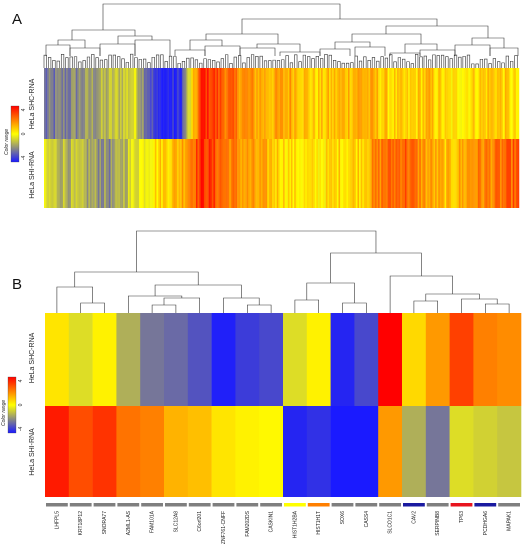  Describe the element at coordinates (486, 523) in the screenshot. I see `gene-label: PCDHGA6` at that location.